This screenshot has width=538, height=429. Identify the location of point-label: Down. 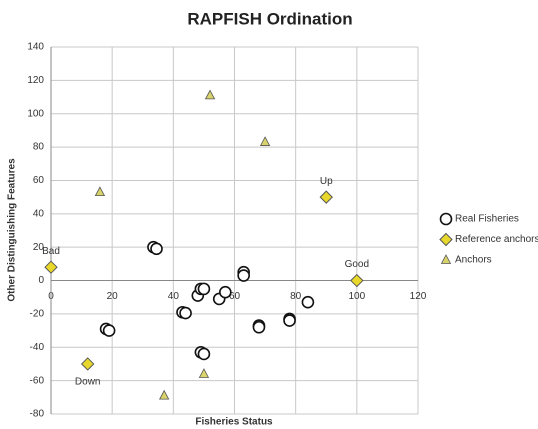
(88, 382).